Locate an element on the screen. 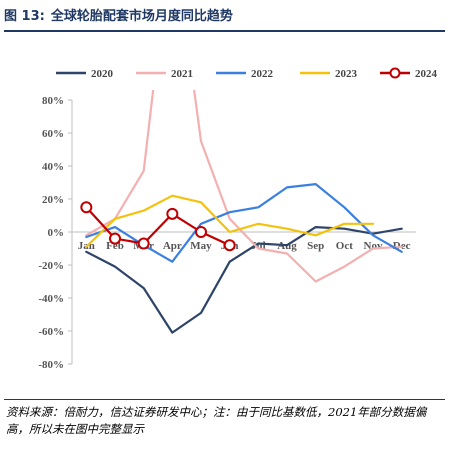 Image resolution: width=449 pixels, height=449 pixels. x-tick-label: Feb is located at coordinates (115, 246).